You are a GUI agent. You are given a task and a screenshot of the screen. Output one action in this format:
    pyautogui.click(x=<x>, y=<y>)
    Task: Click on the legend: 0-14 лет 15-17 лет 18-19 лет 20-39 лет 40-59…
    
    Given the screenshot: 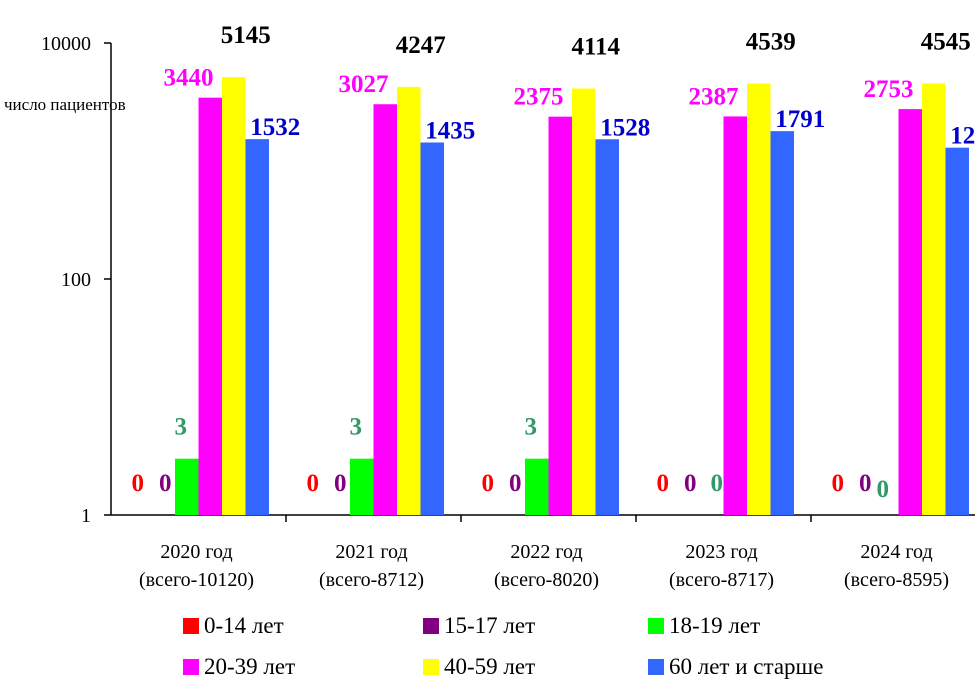 What is the action you would take?
    pyautogui.click(x=503, y=646)
    